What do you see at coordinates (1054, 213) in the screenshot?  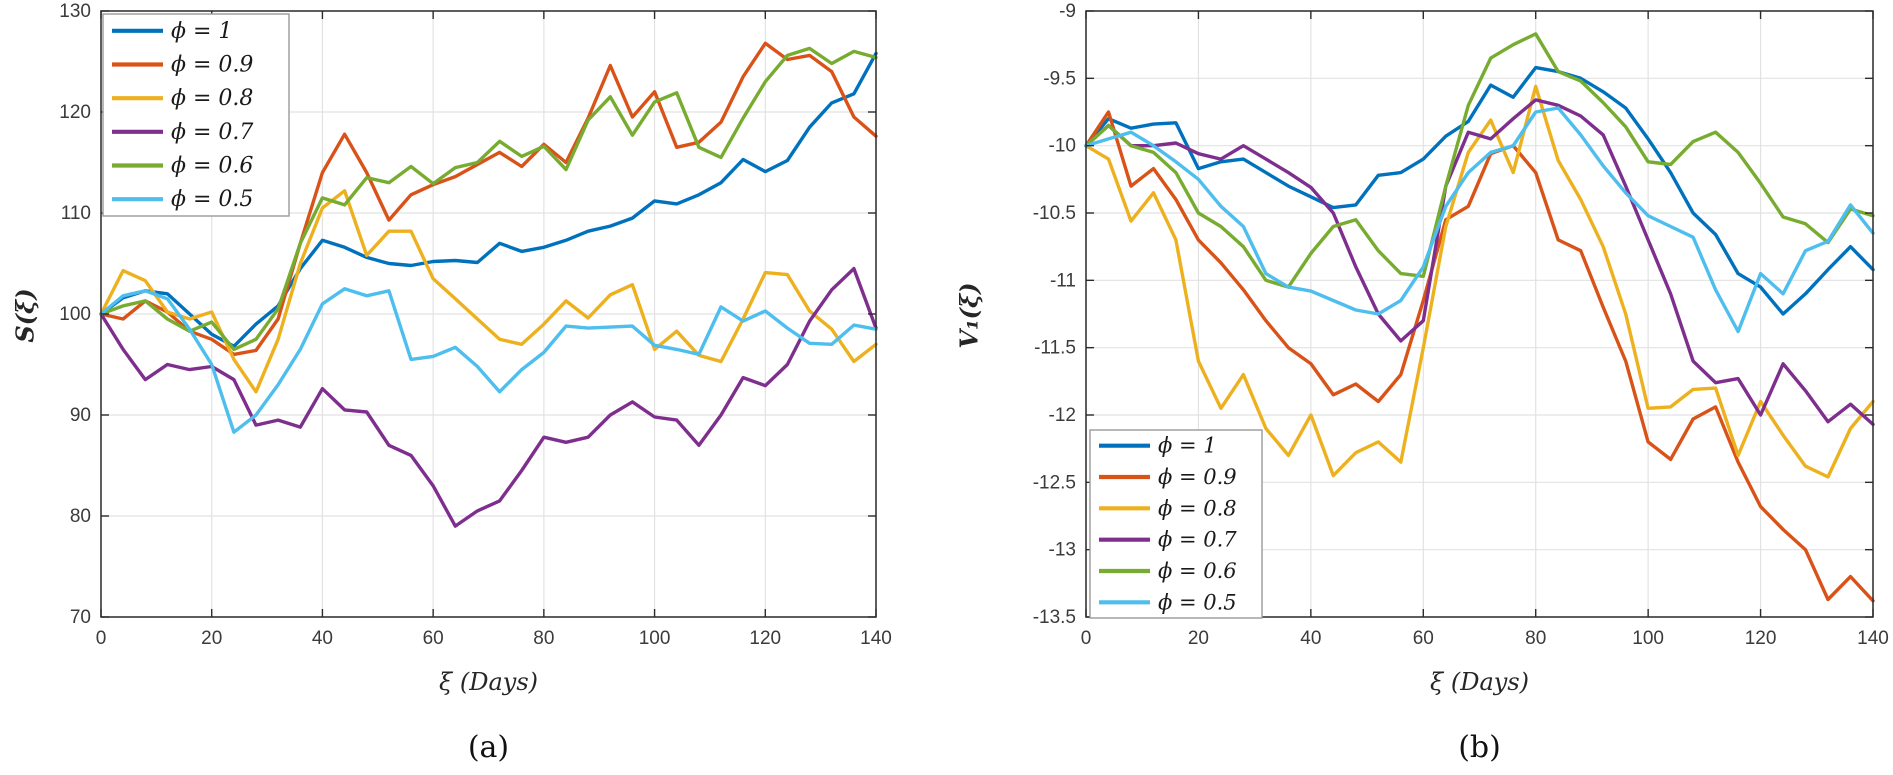 I see `y-tick-label: -10.5` at bounding box center [1054, 213].